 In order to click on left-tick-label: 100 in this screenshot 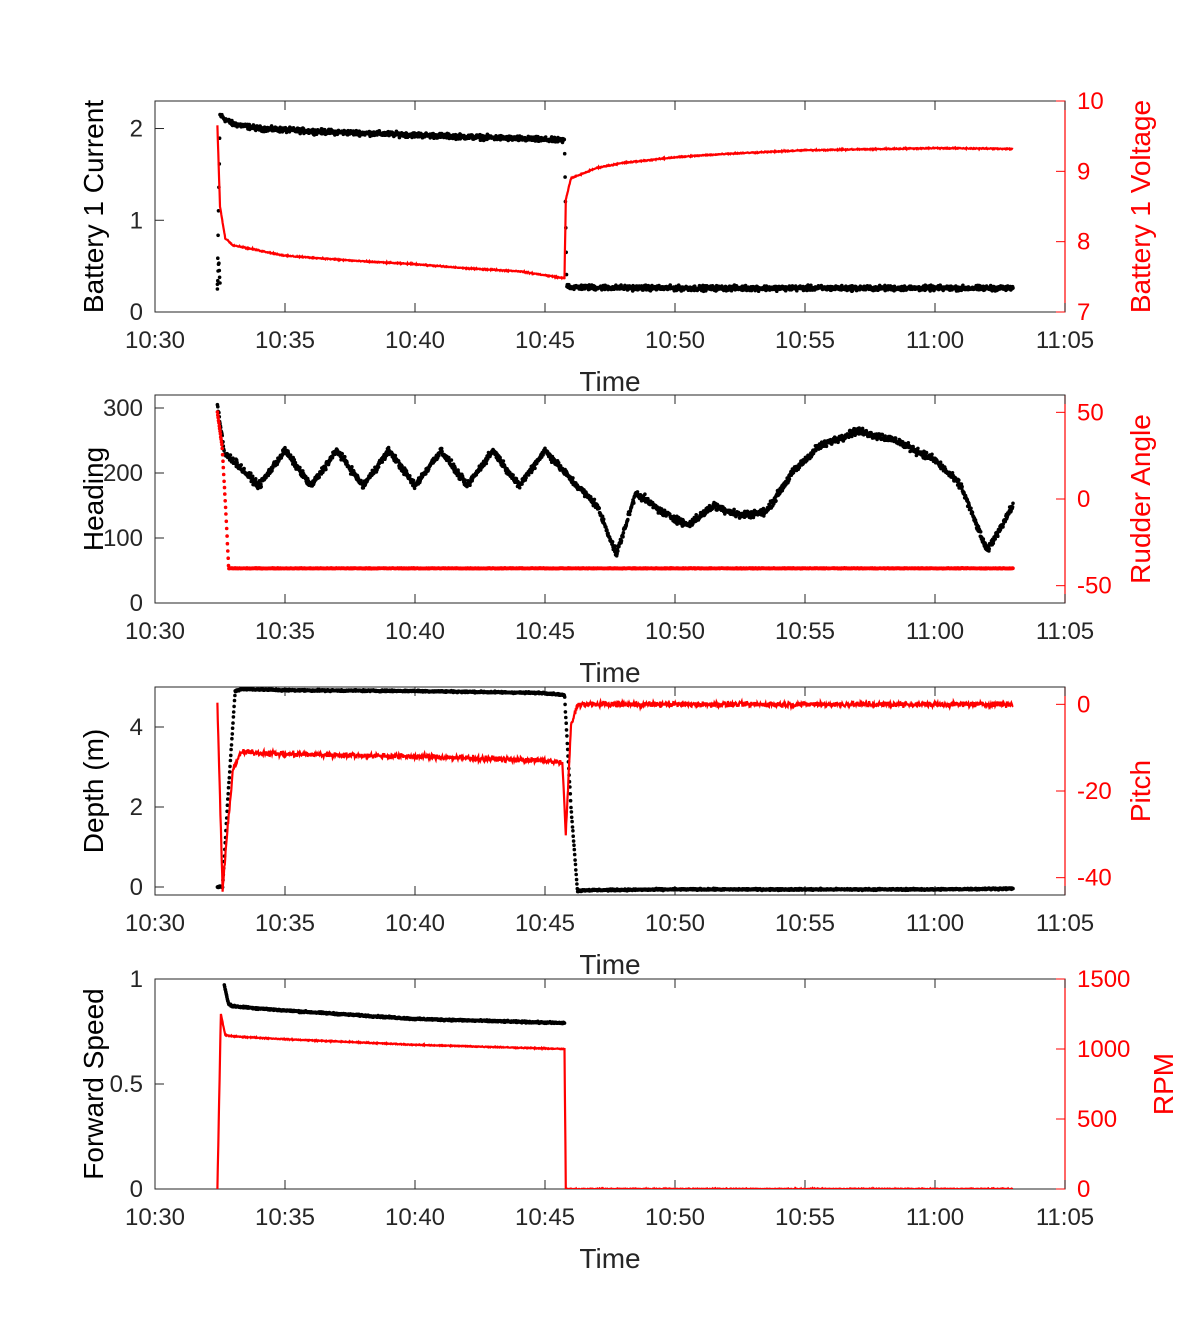, I will do `click(123, 538)`.